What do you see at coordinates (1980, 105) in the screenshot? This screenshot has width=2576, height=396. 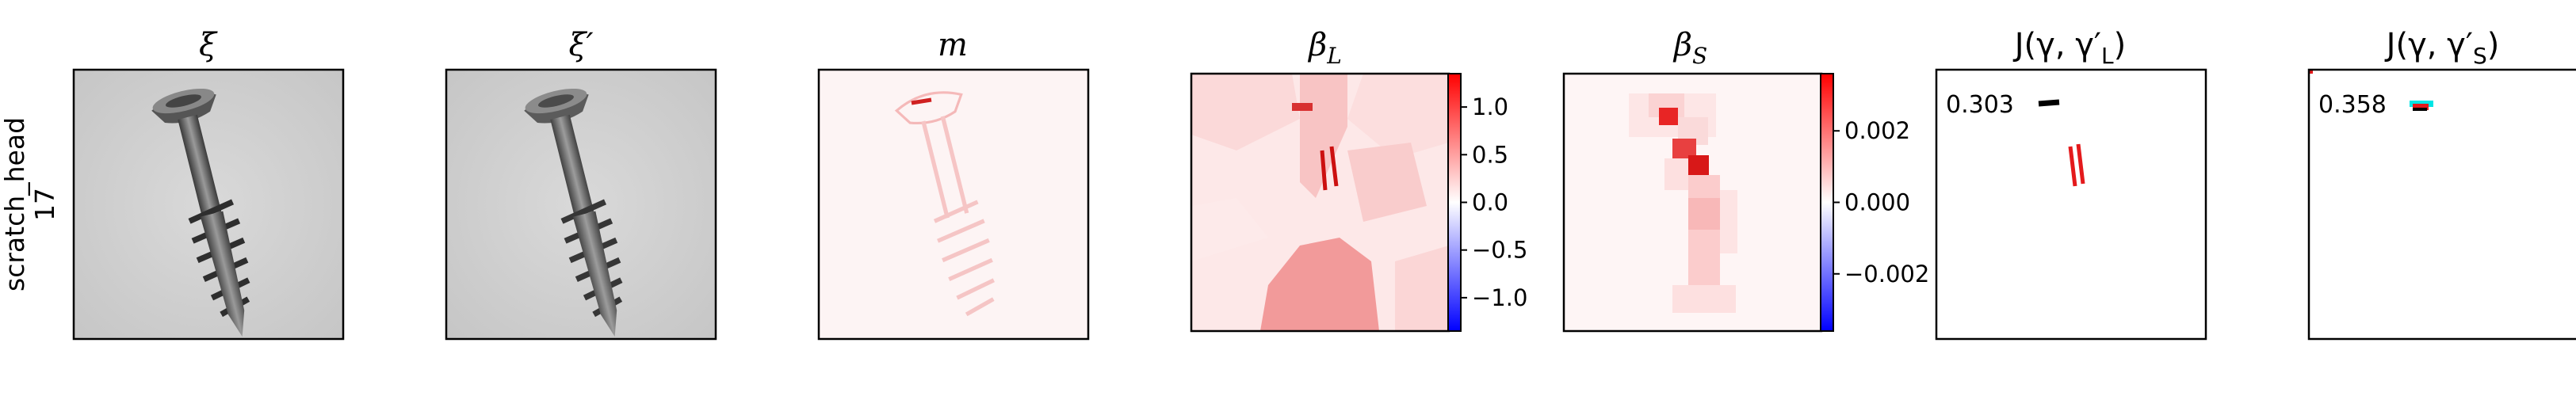 I see `score-J-L: 0.303` at bounding box center [1980, 105].